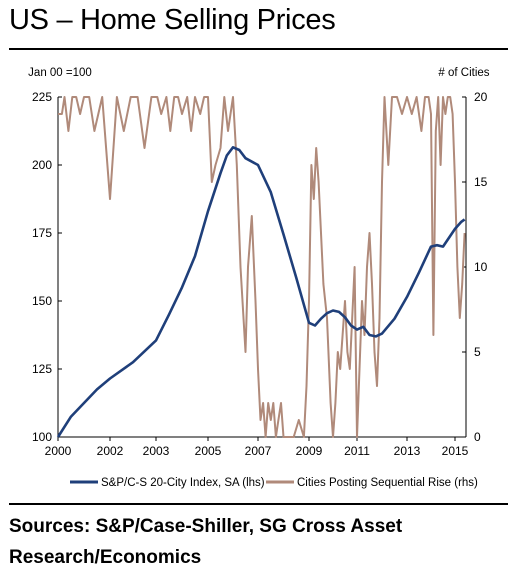 The width and height of the screenshot is (517, 578). I want to click on x-axis-tick-label: 2007, so click(258, 451).